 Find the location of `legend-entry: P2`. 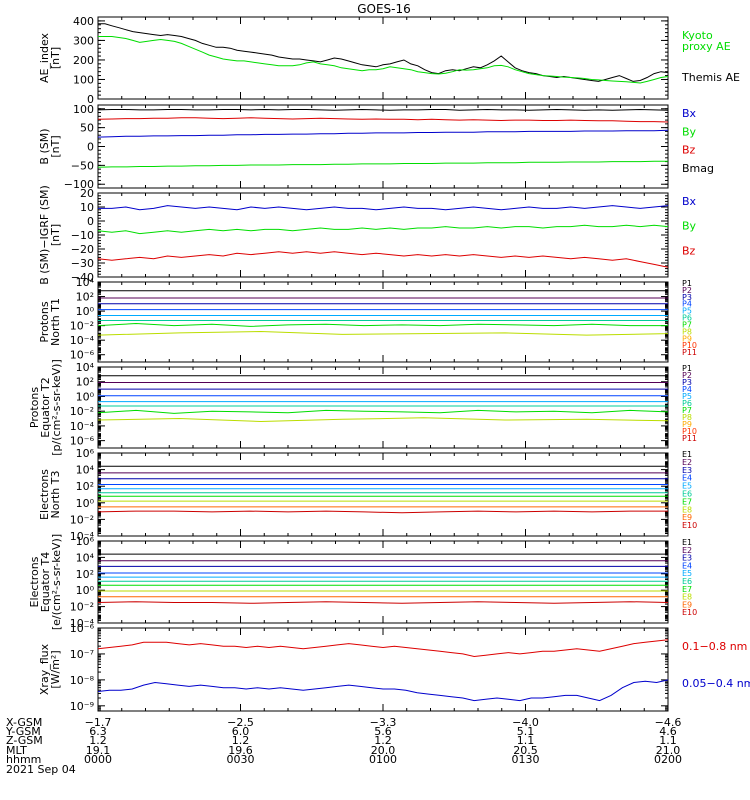

legend-entry: P2 is located at coordinates (687, 375).